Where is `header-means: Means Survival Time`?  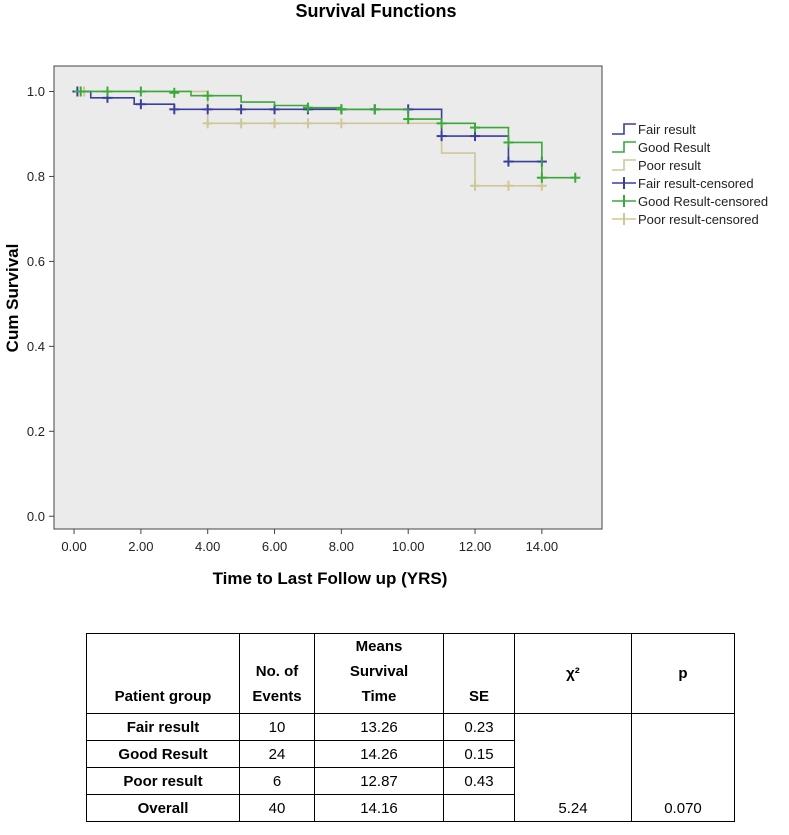 header-means: Means Survival Time is located at coordinates (379, 673).